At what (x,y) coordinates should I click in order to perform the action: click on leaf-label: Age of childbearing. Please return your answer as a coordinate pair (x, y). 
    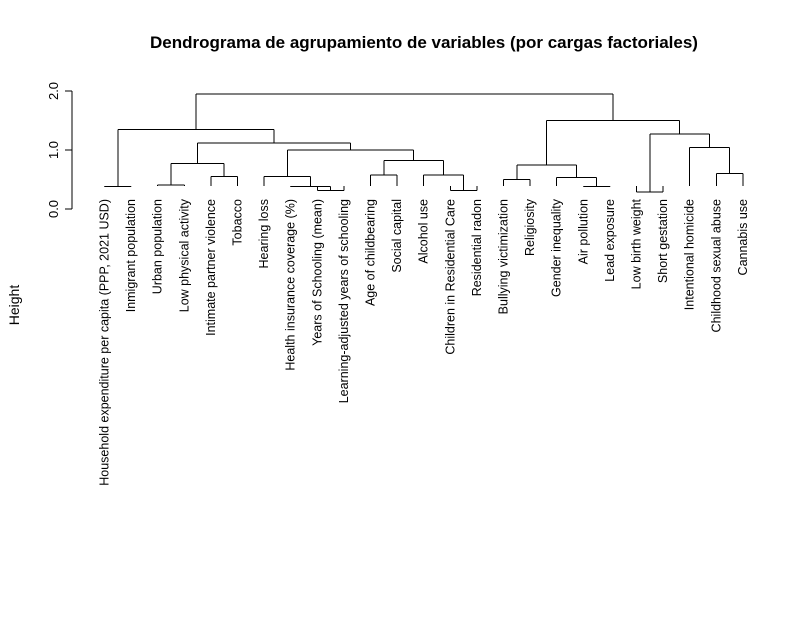
    Looking at the image, I should click on (371, 252).